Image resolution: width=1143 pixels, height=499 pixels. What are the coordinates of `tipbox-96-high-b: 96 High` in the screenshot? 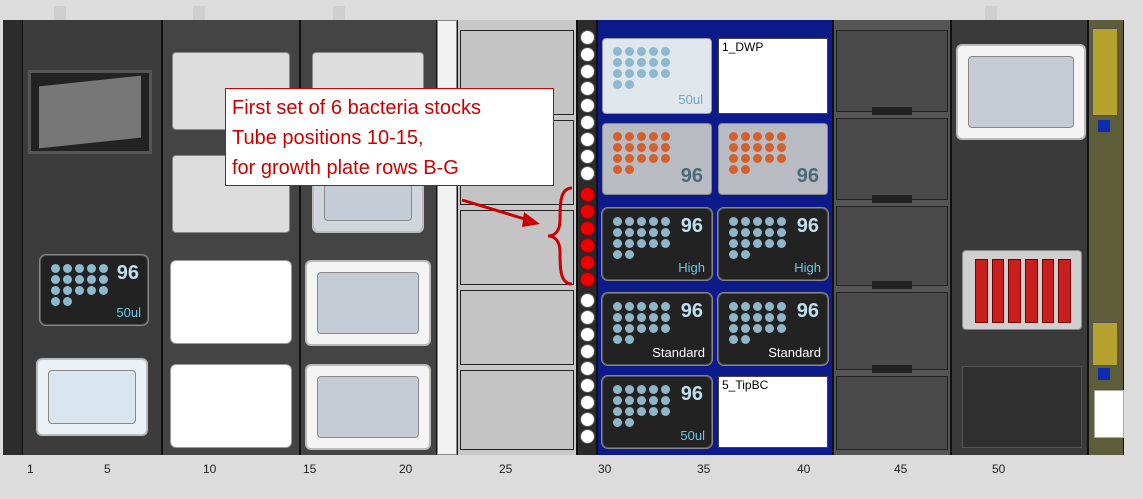 It's located at (773, 244).